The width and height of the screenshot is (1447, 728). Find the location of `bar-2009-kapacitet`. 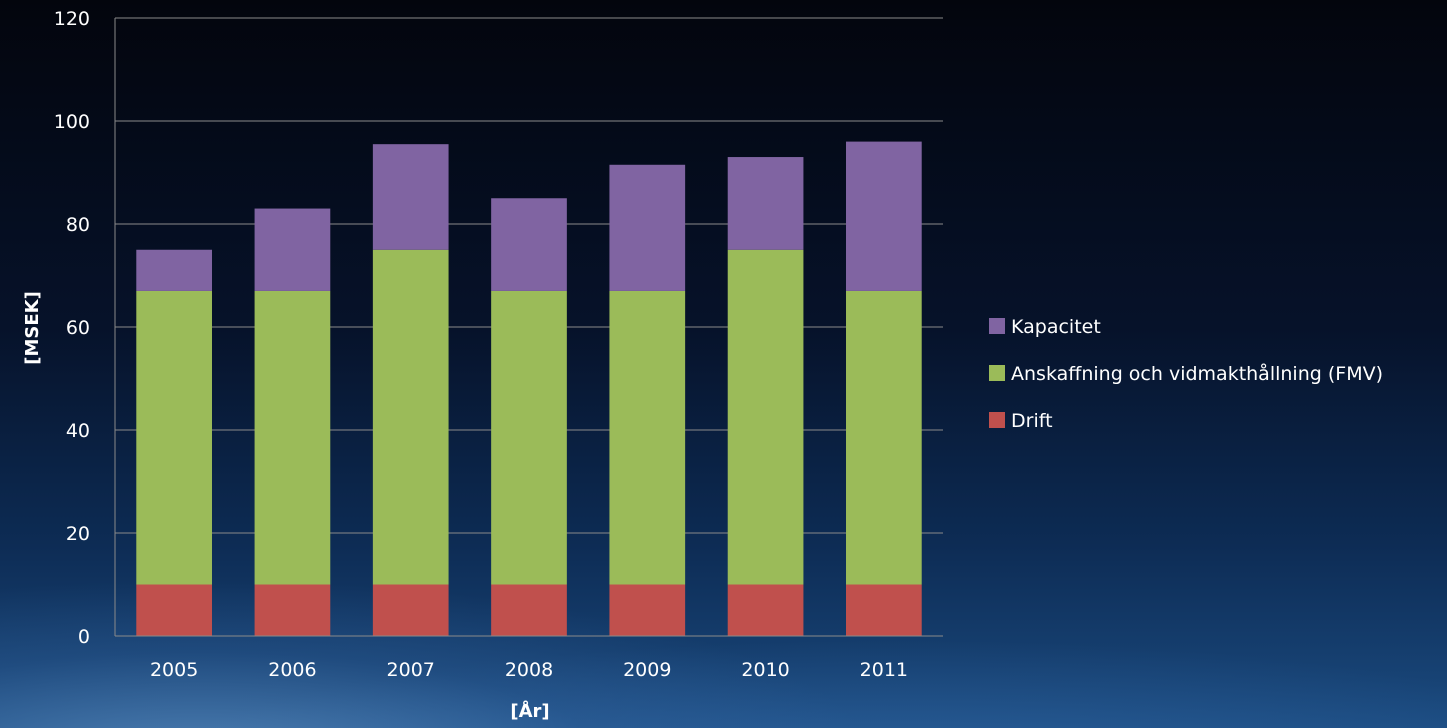

bar-2009-kapacitet is located at coordinates (647, 227).